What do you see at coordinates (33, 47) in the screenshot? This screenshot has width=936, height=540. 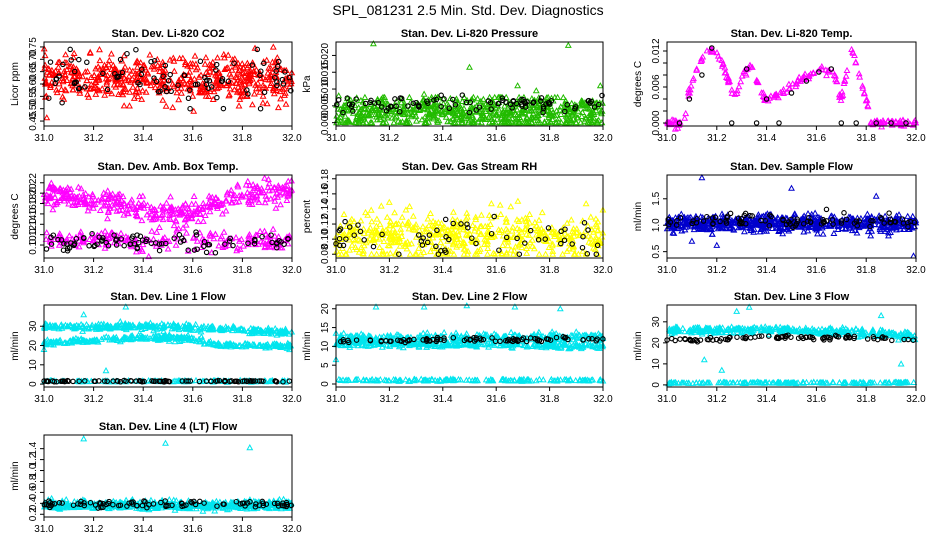 I see `y-tick-label: 0.75` at bounding box center [33, 47].